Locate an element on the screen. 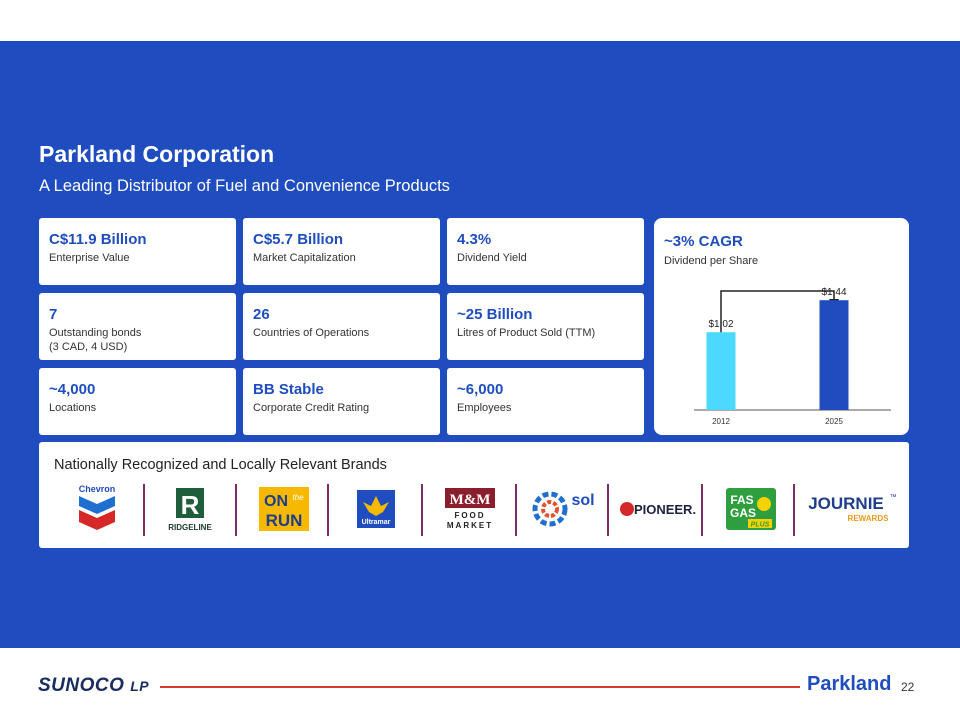  dividend-bar-chart: $1.02 2012 $1.44 2025 is located at coordinates (792, 356).